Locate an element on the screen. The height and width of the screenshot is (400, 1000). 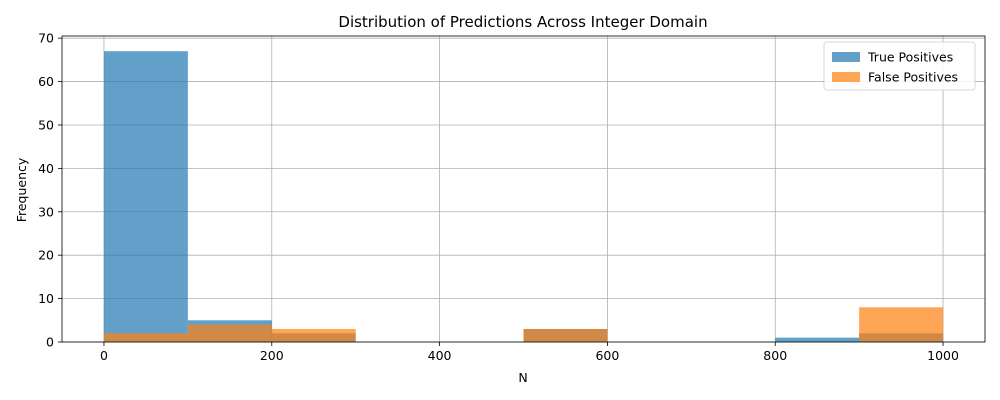
x-tick-label: 1000 is located at coordinates (943, 355).